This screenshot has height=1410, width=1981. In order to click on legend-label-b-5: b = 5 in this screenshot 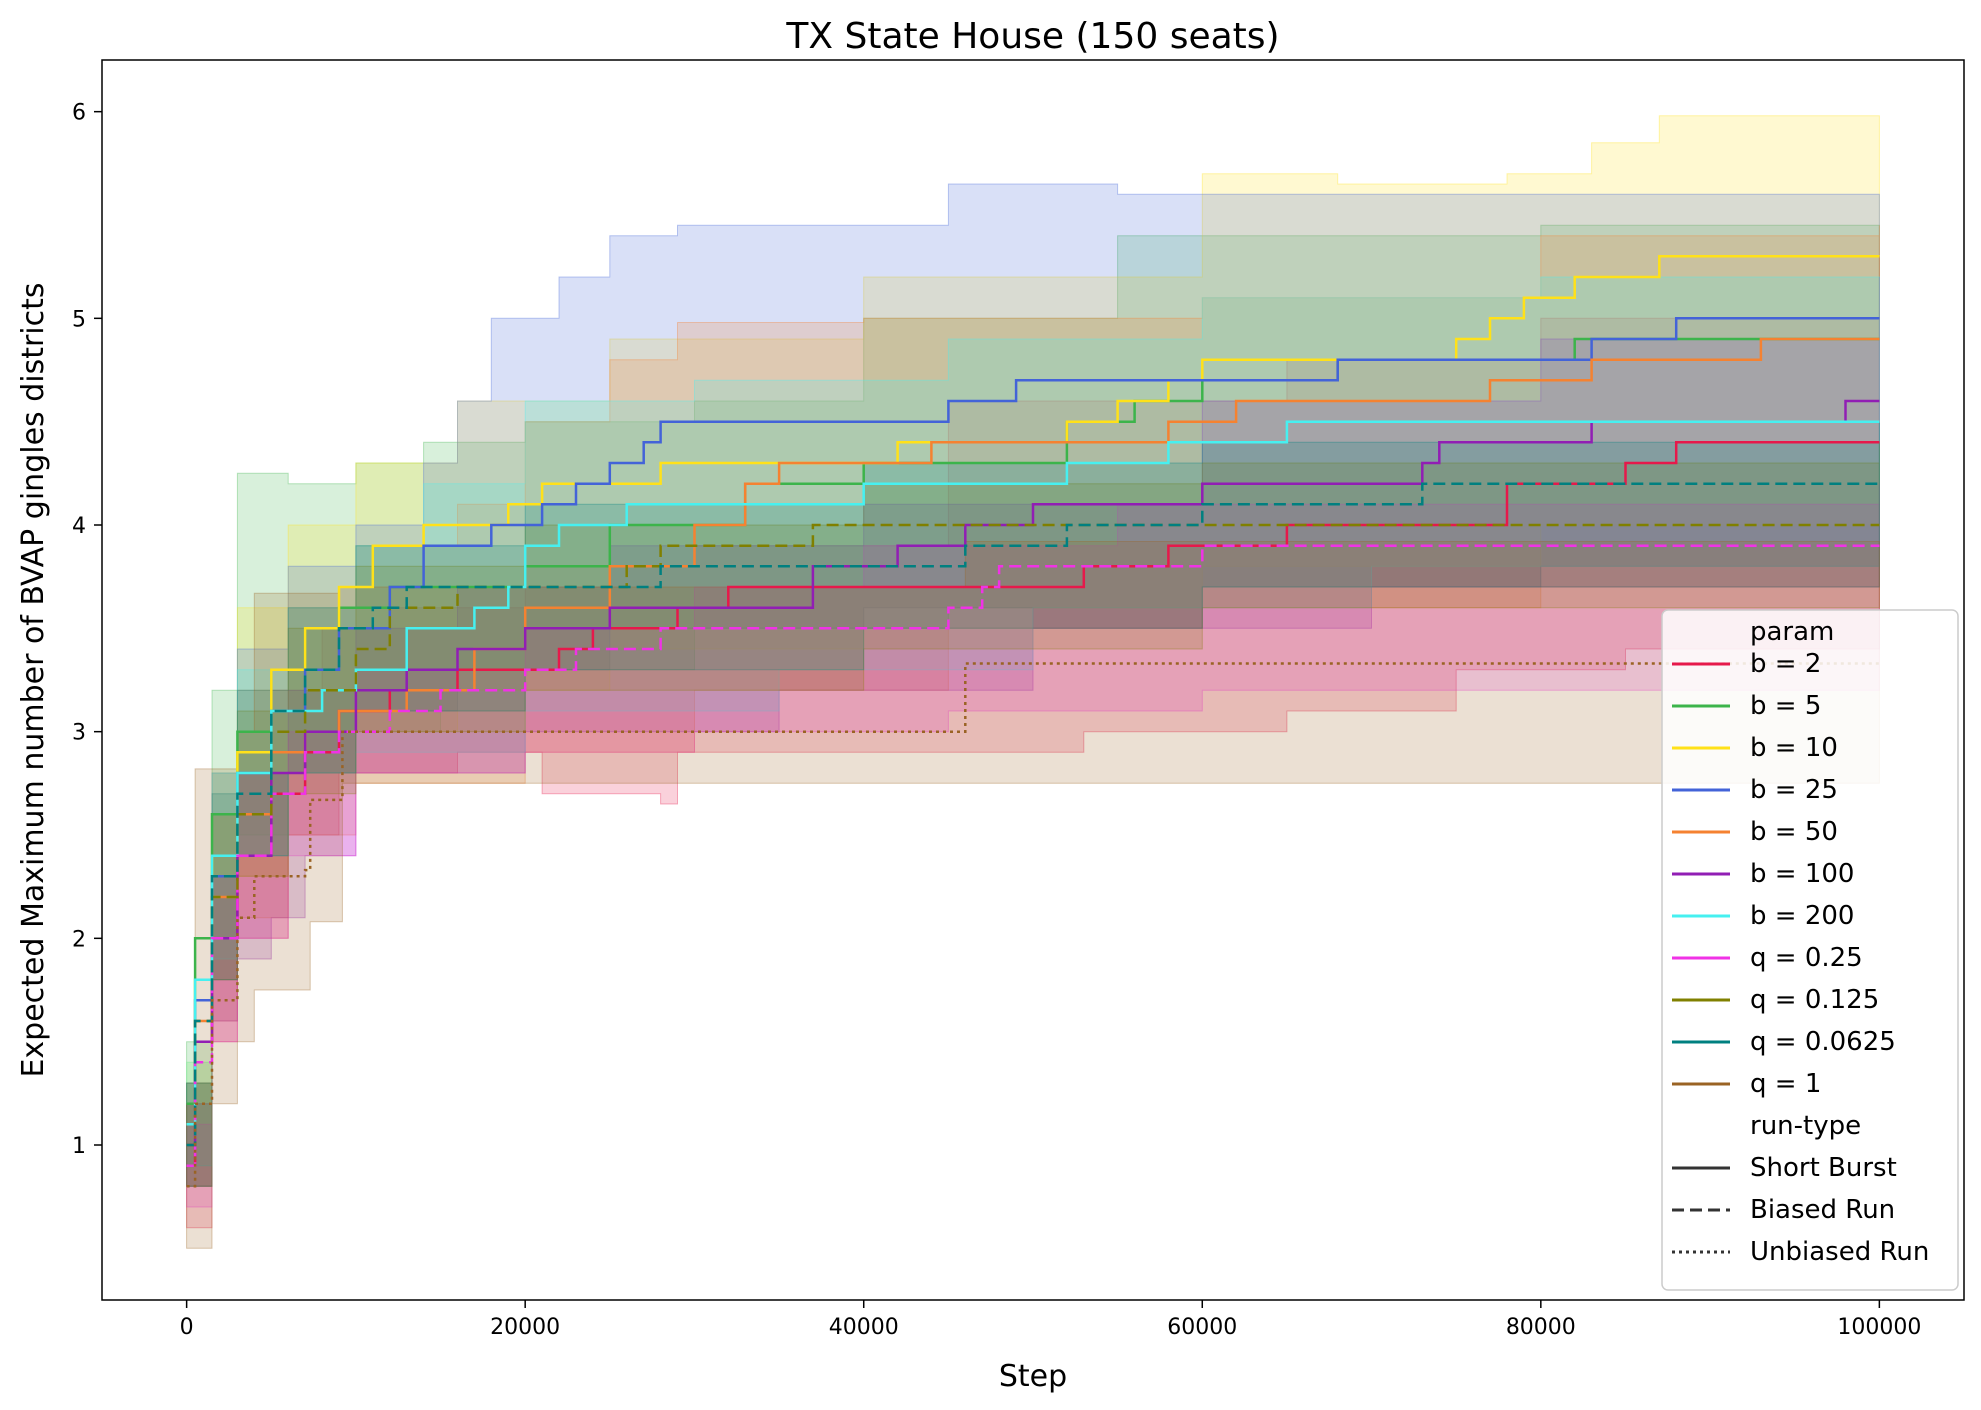, I will do `click(1785, 706)`.